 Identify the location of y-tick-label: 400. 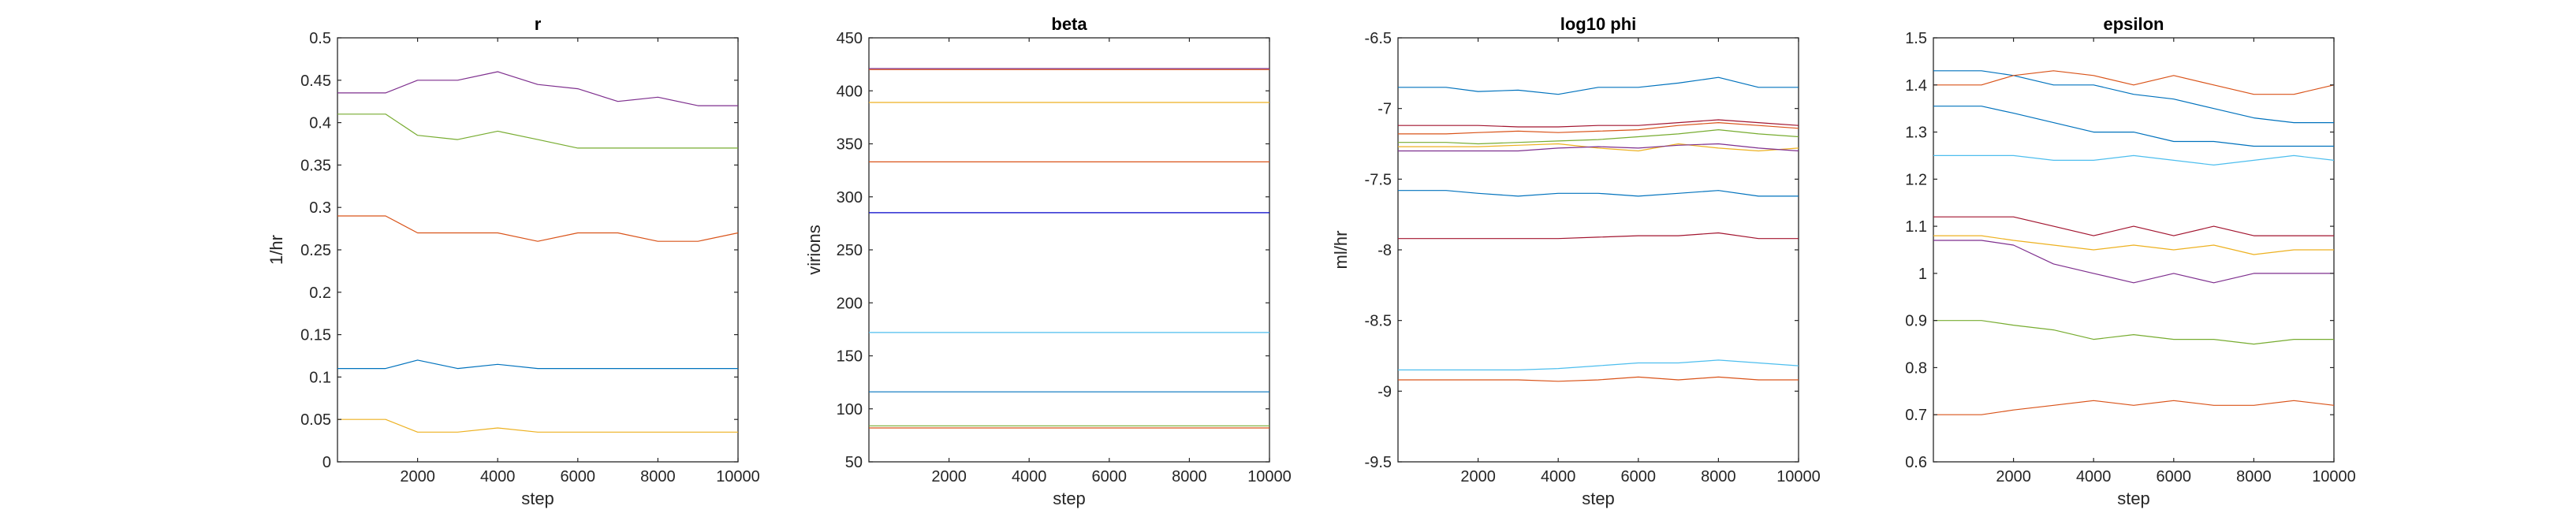
(850, 91).